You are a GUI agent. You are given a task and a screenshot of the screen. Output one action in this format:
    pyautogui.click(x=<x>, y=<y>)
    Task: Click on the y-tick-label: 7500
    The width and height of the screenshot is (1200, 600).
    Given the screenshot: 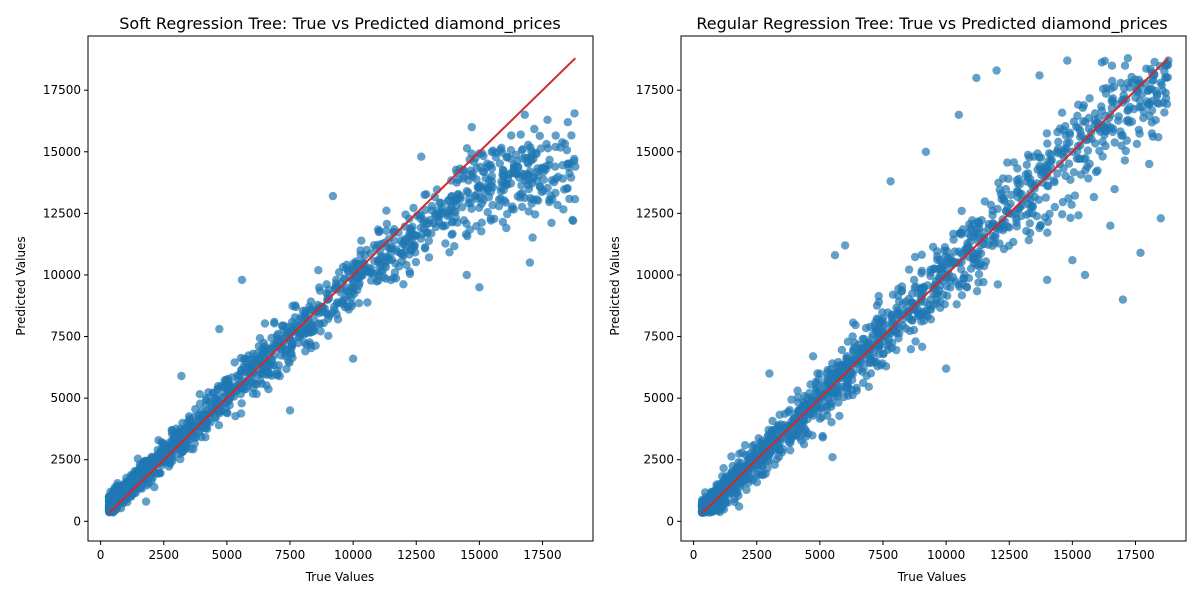 What is the action you would take?
    pyautogui.click(x=65, y=337)
    